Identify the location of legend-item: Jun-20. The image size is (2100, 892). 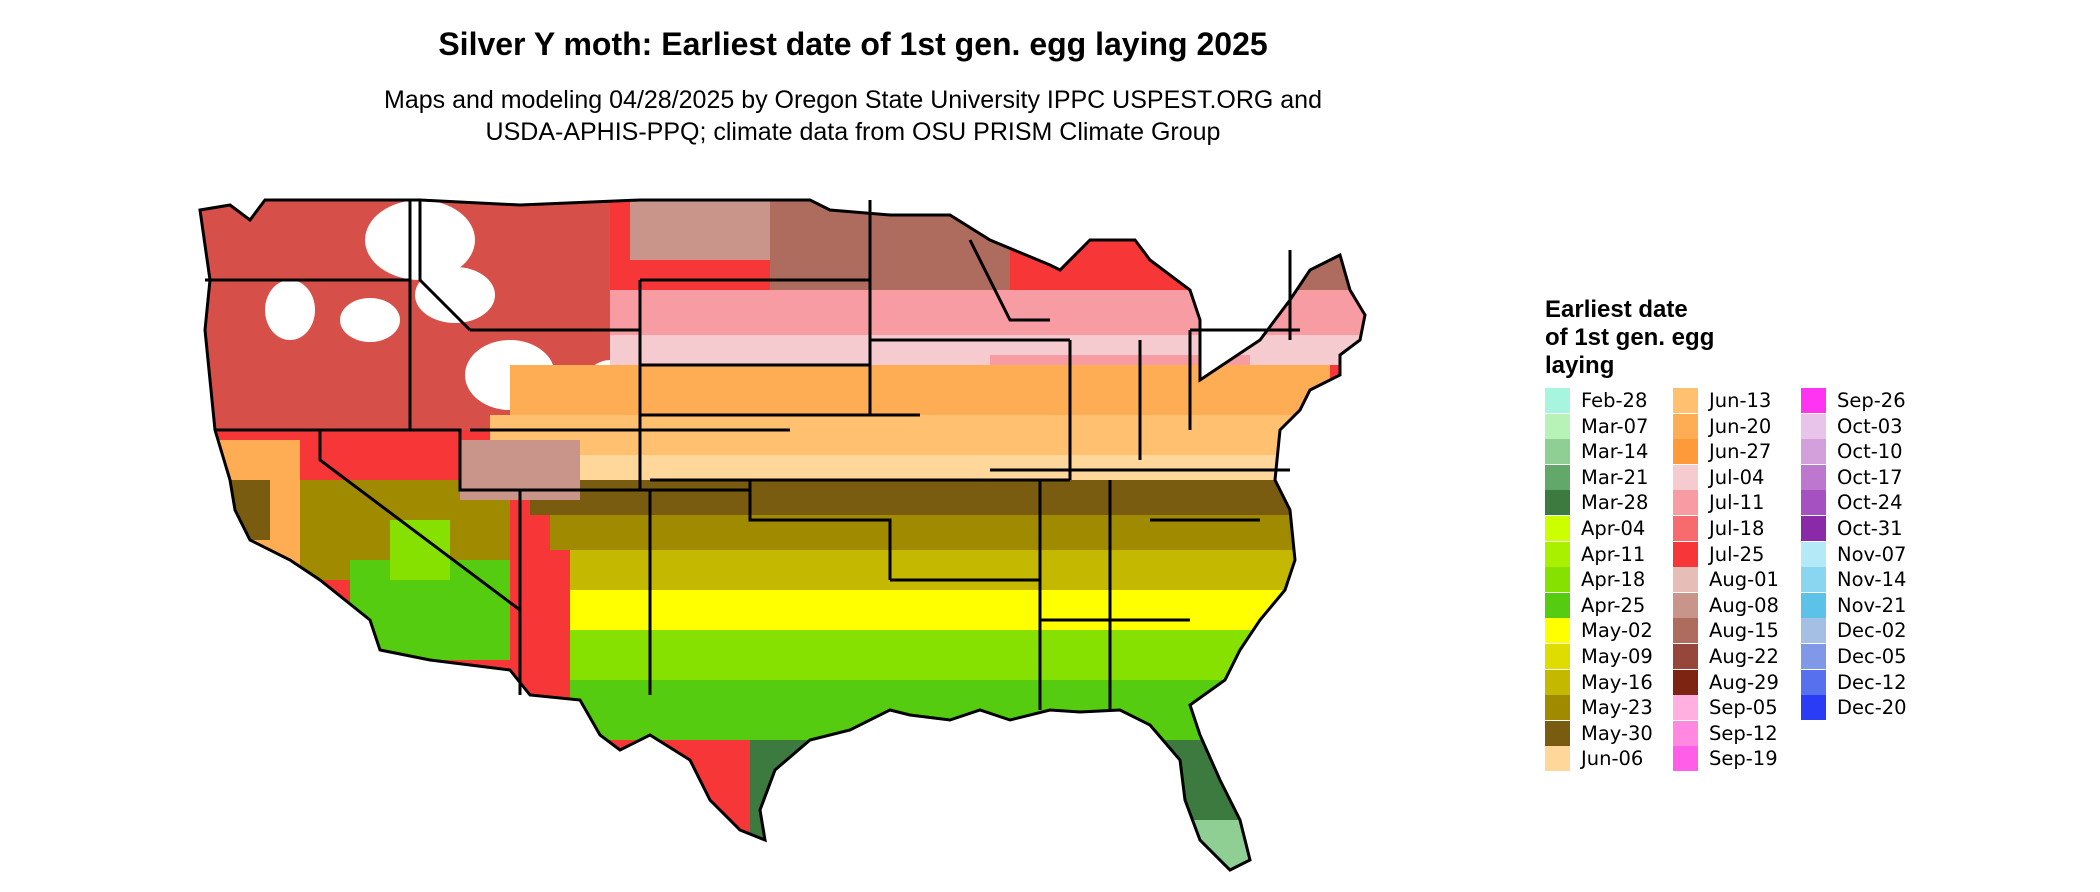
(1748, 426).